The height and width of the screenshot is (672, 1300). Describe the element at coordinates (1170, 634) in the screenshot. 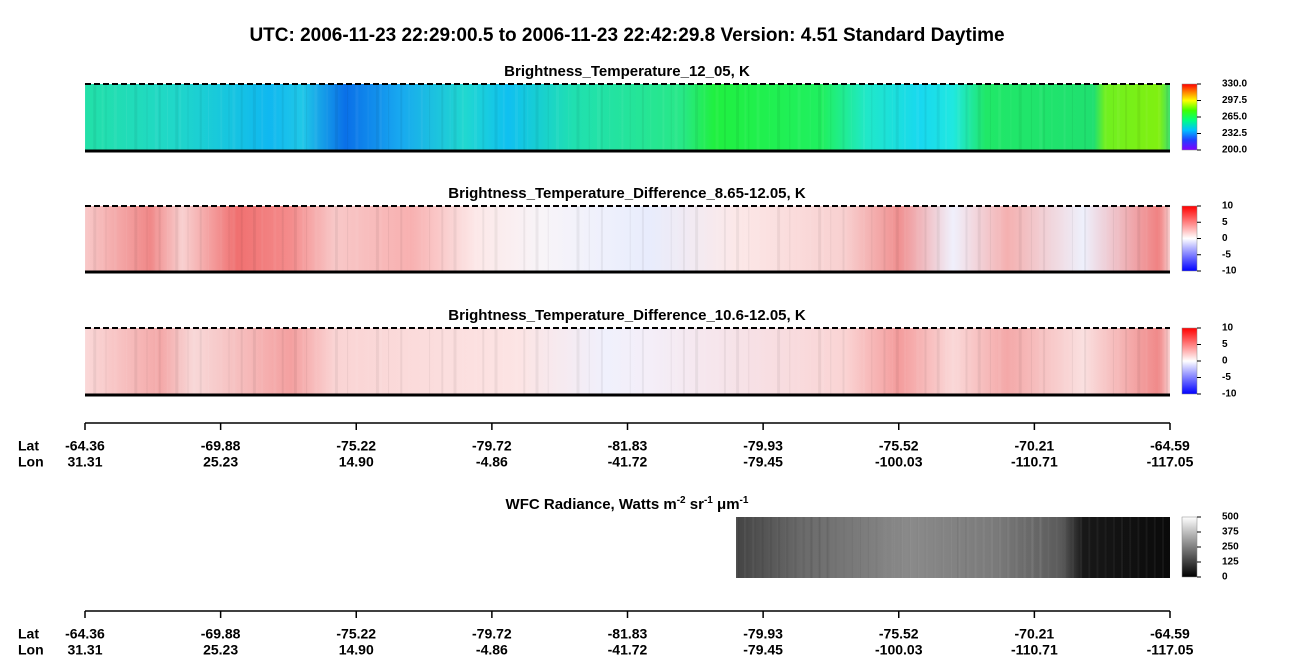

I see `lat-value: -64.59` at that location.